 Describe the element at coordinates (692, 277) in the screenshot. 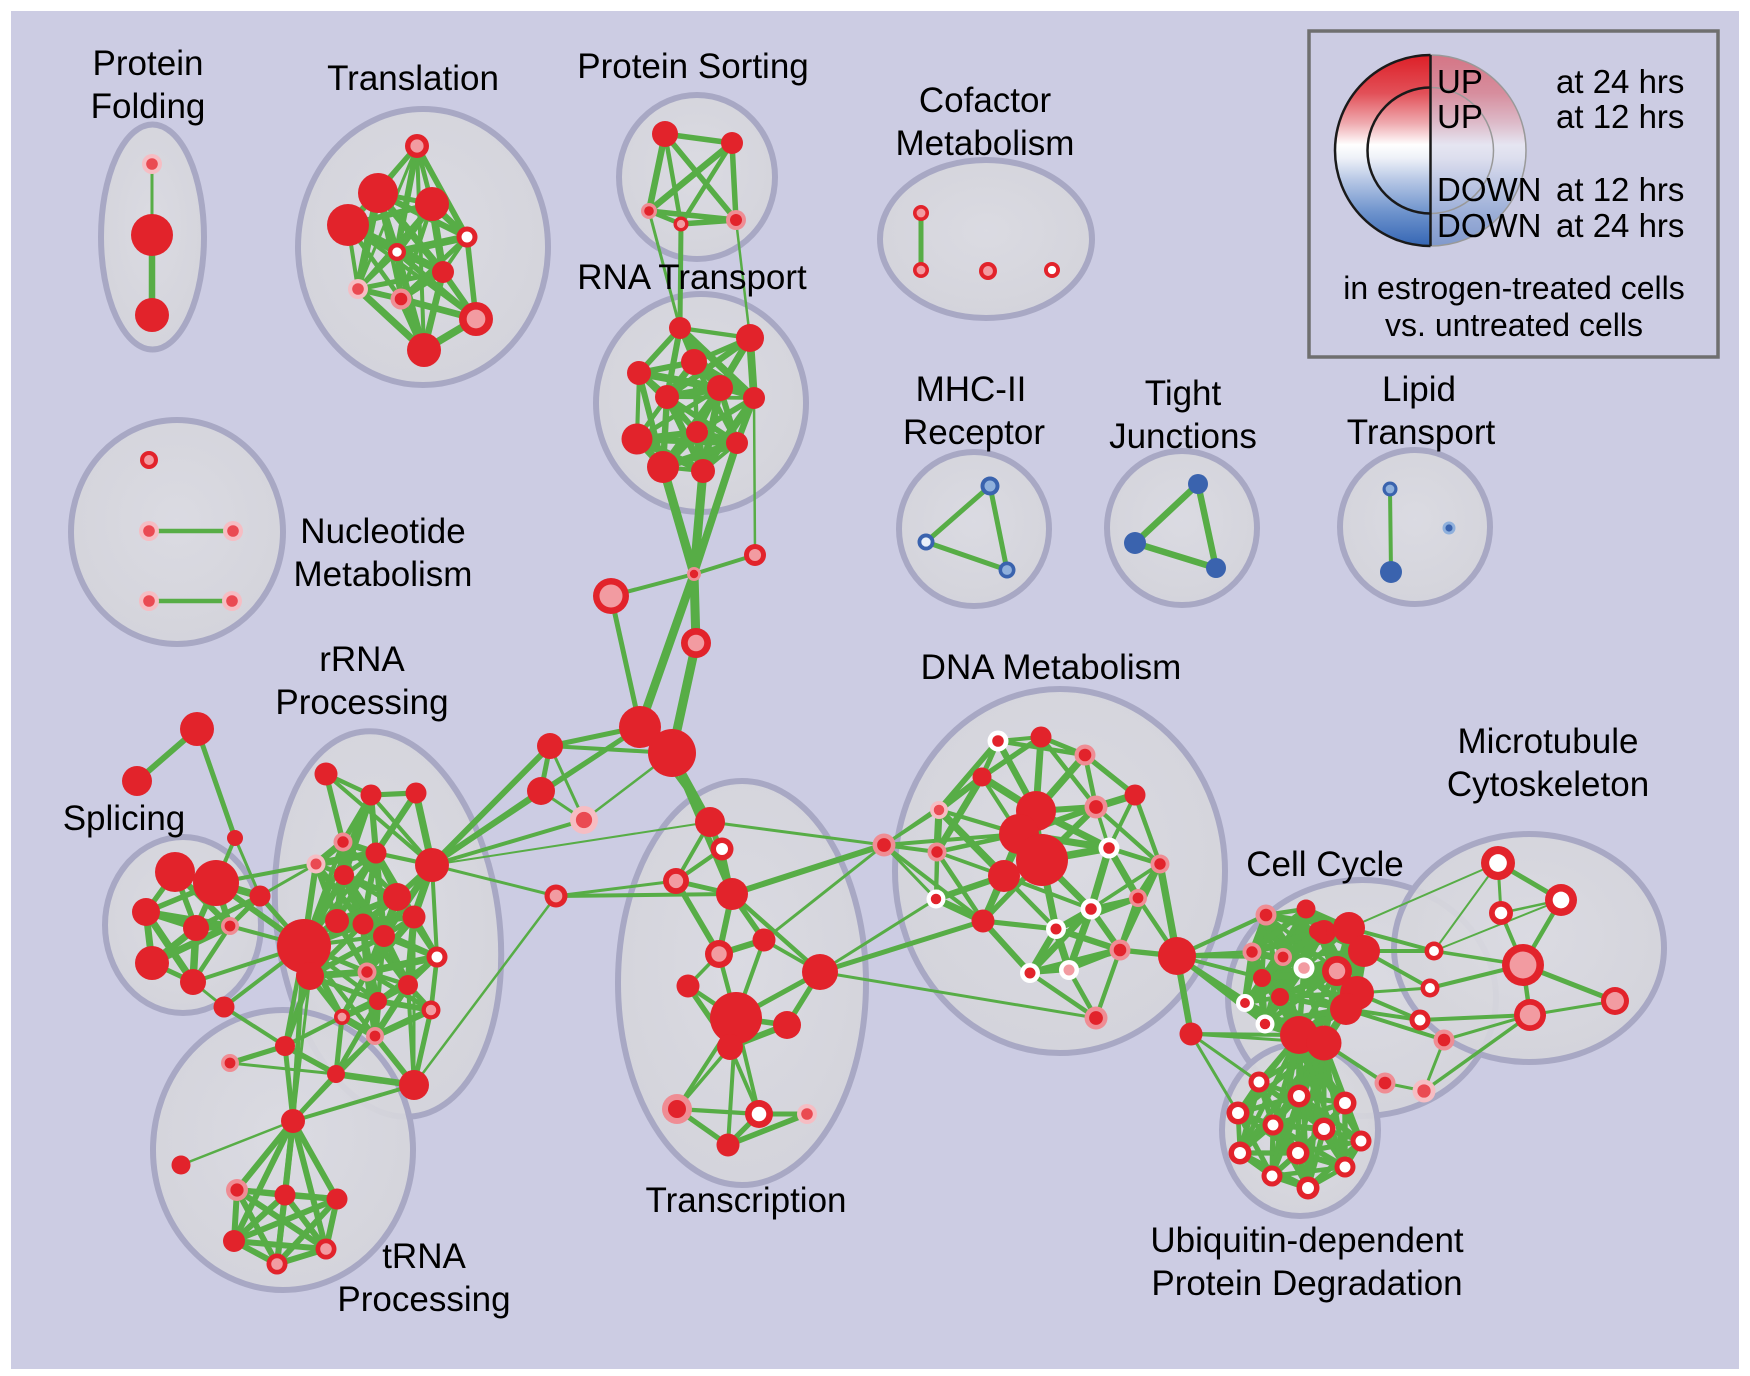

I see `svg-text: RNA Transport` at that location.